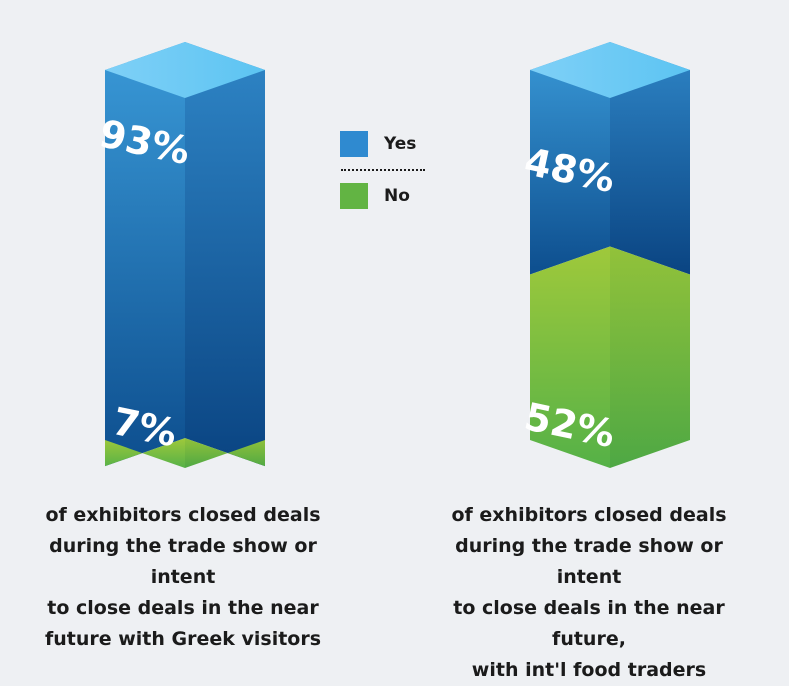 Image resolution: width=789 pixels, height=686 pixels. What do you see at coordinates (589, 670) in the screenshot?
I see `caption-line: with int'l food traders` at bounding box center [589, 670].